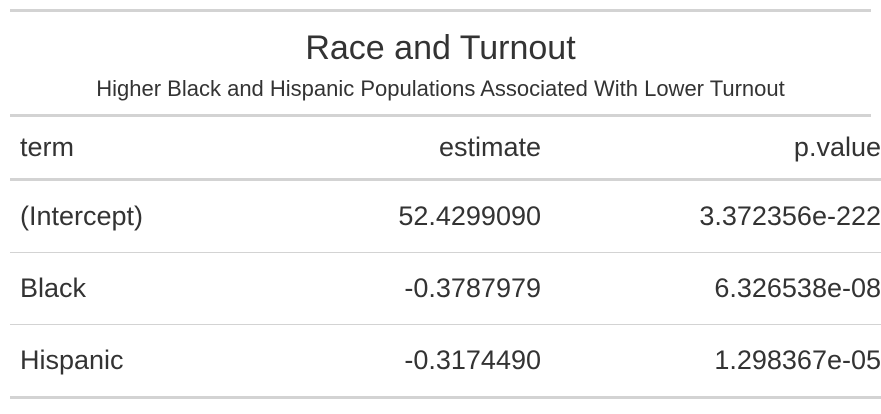  What do you see at coordinates (130, 361) in the screenshot?
I see `cell-term: Hispanic` at bounding box center [130, 361].